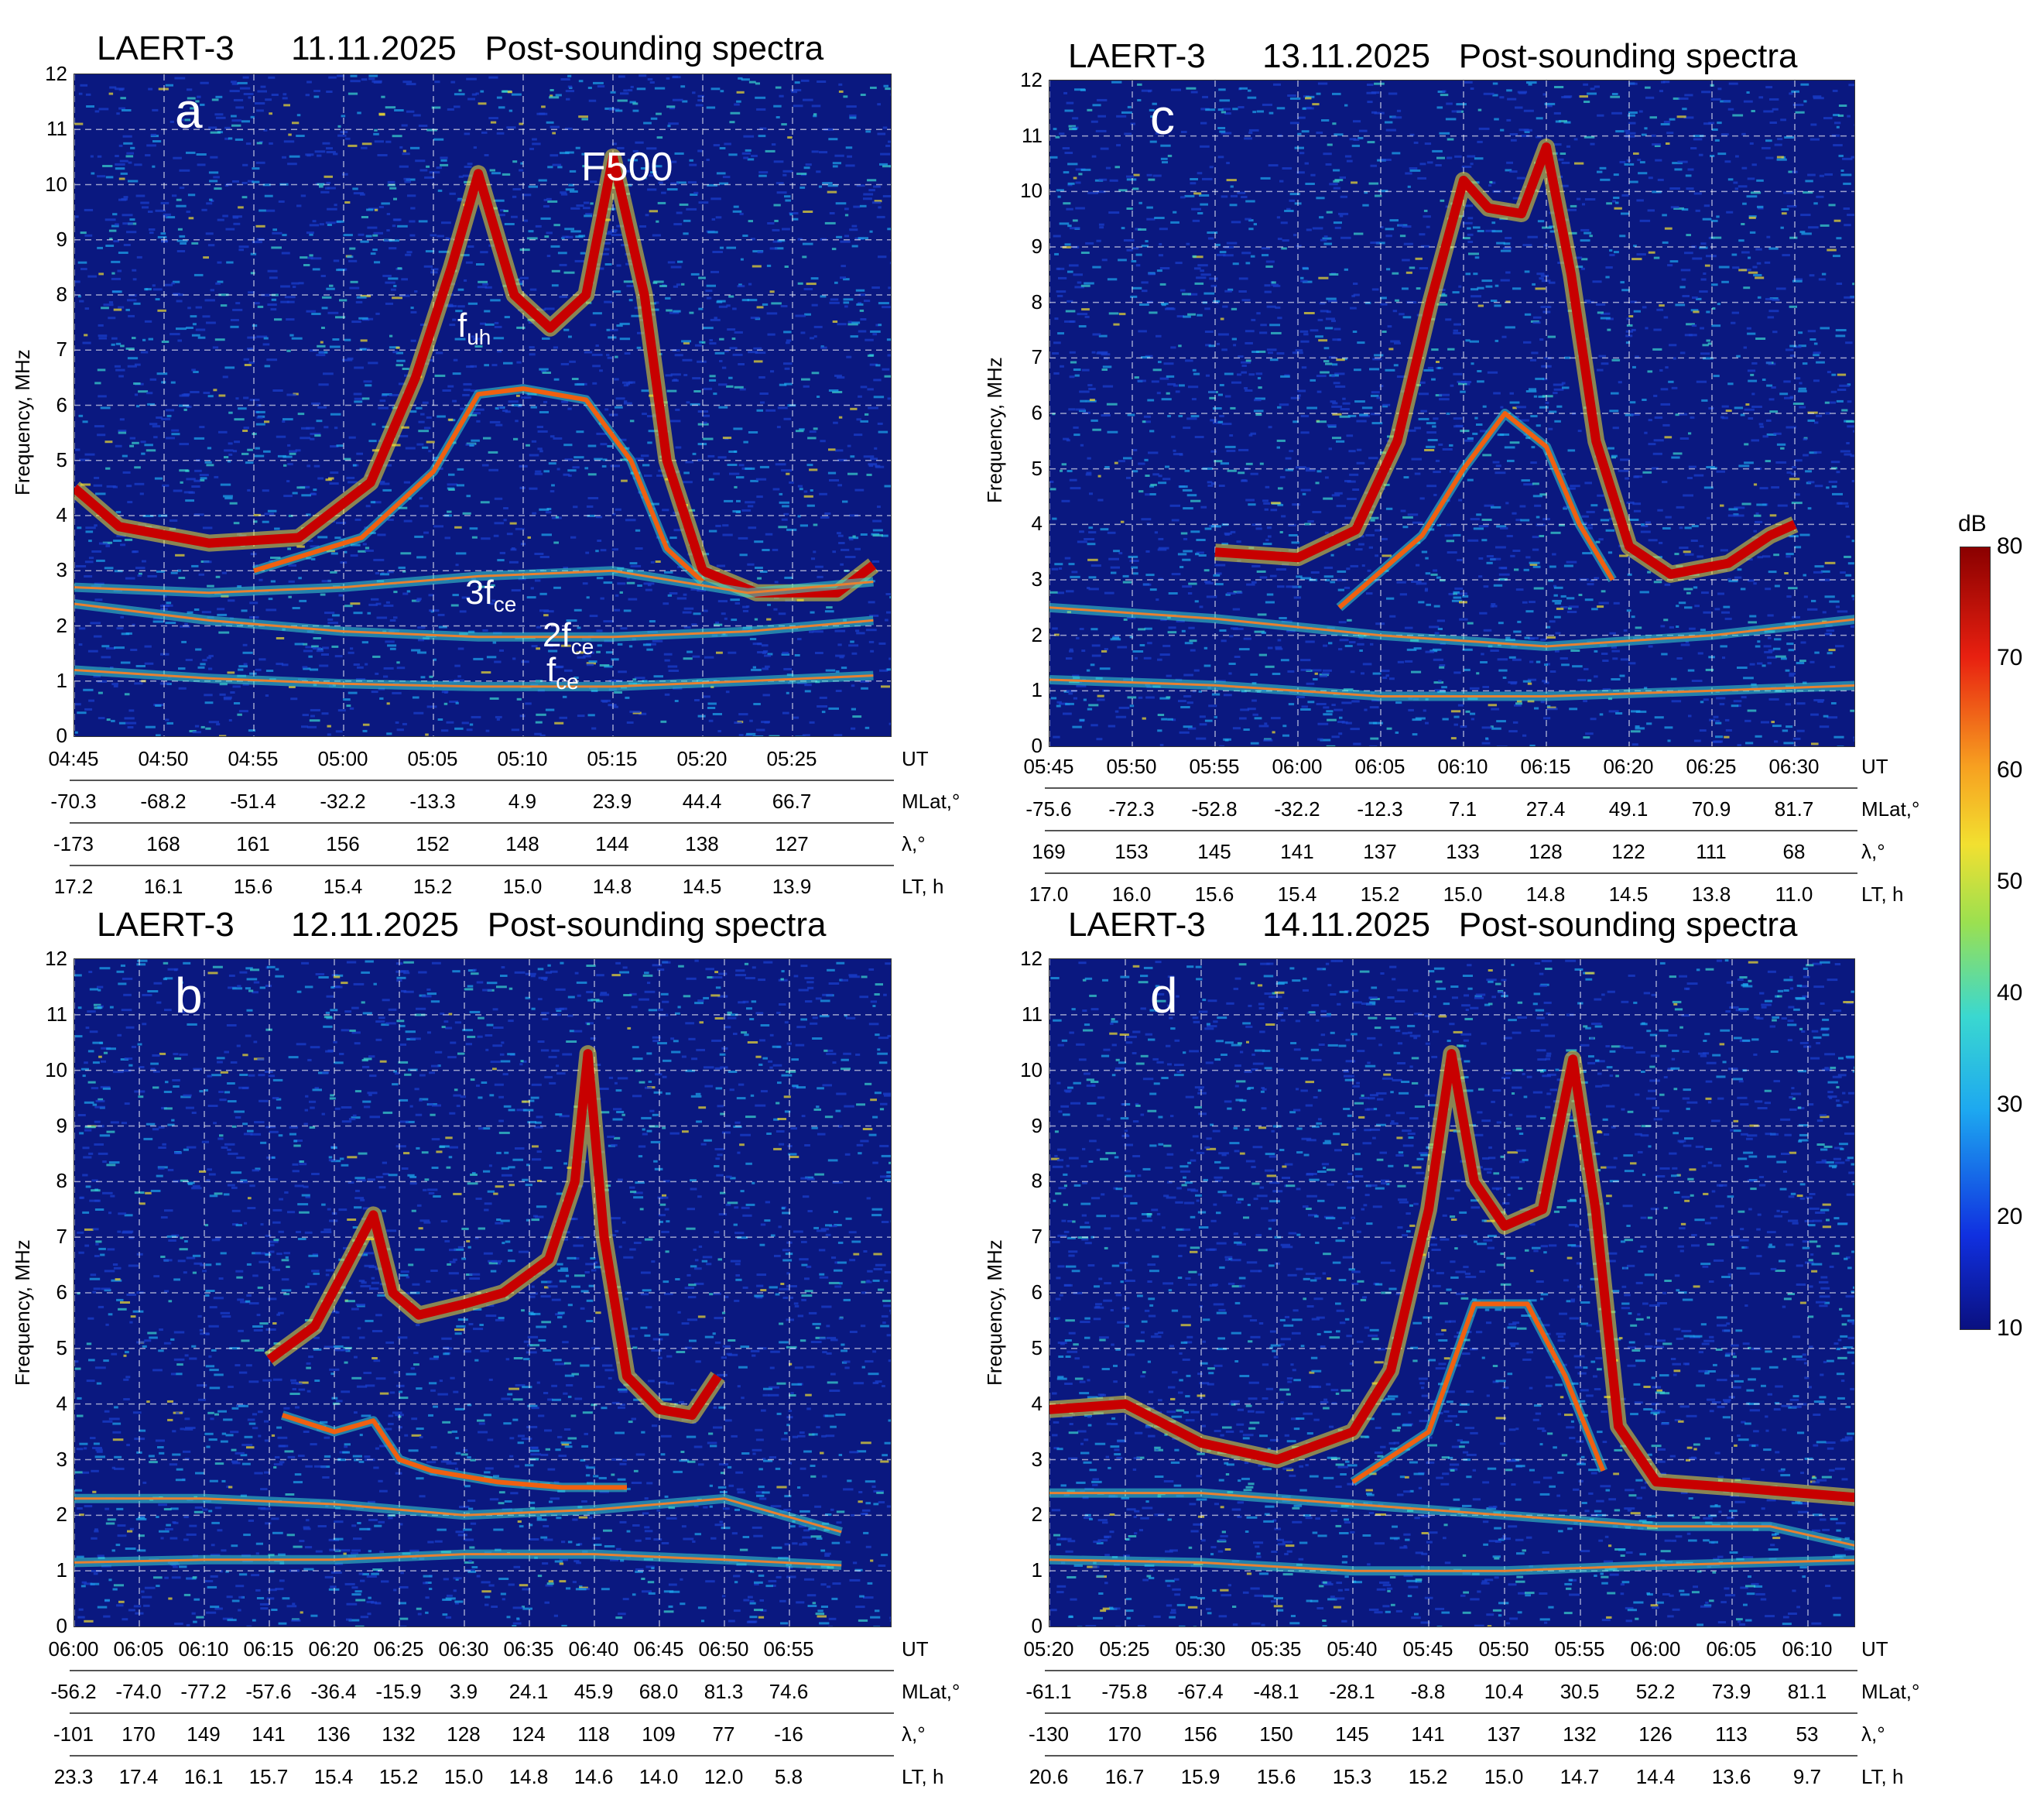 This screenshot has width=2044, height=1796. I want to click on y-tick-label: 9, so click(1027, 247).